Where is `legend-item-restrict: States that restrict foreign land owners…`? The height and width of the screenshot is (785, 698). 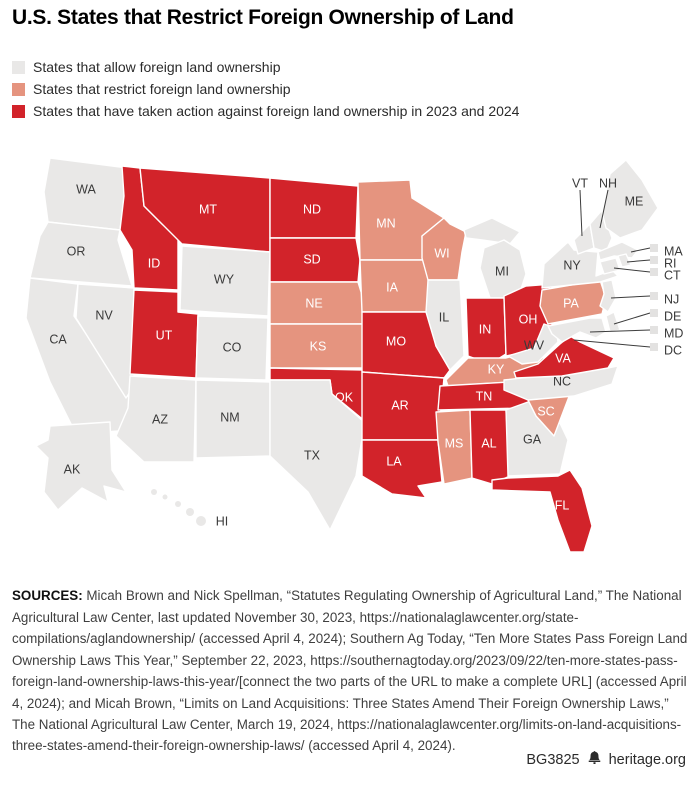 legend-item-restrict: States that restrict foreign land owners… is located at coordinates (265, 89).